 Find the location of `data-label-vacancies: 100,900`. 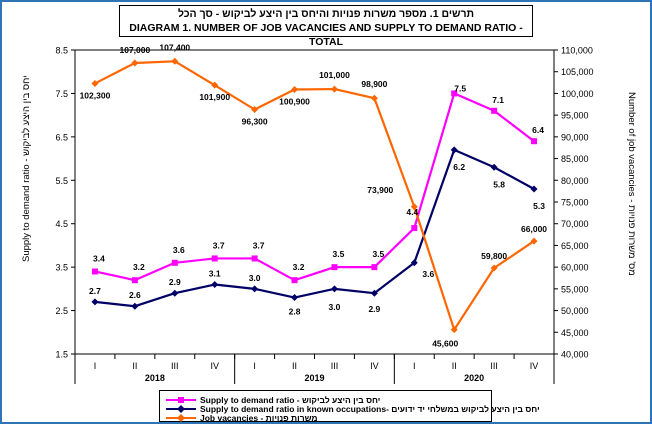

data-label-vacancies: 100,900 is located at coordinates (294, 102).